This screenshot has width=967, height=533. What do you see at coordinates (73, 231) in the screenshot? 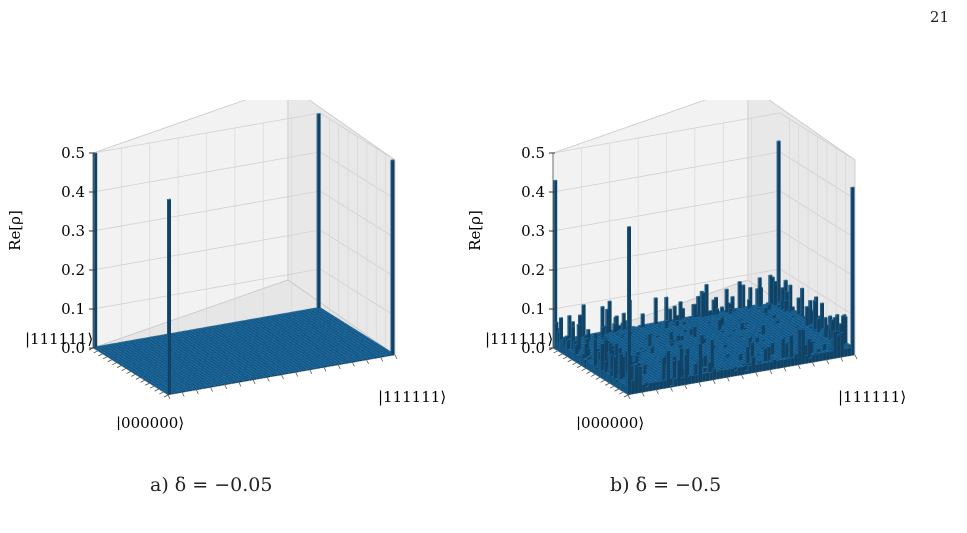
I see `z-tick-label: 0.3` at bounding box center [73, 231].